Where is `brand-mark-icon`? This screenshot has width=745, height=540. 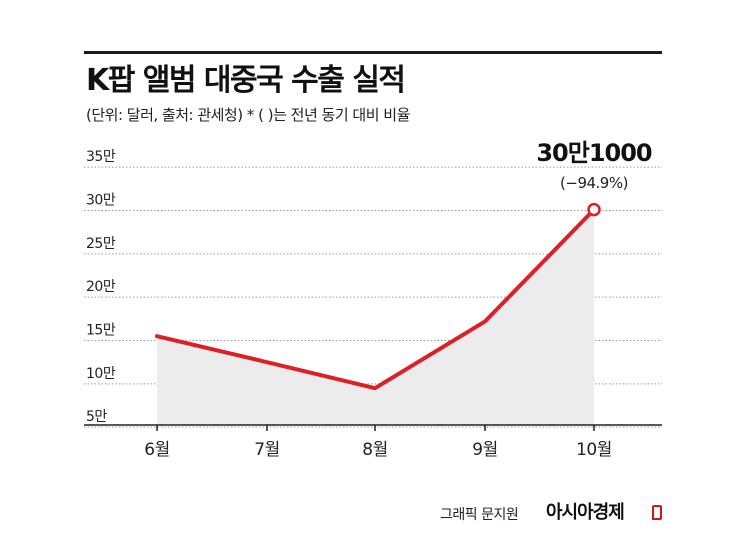 brand-mark-icon is located at coordinates (657, 512).